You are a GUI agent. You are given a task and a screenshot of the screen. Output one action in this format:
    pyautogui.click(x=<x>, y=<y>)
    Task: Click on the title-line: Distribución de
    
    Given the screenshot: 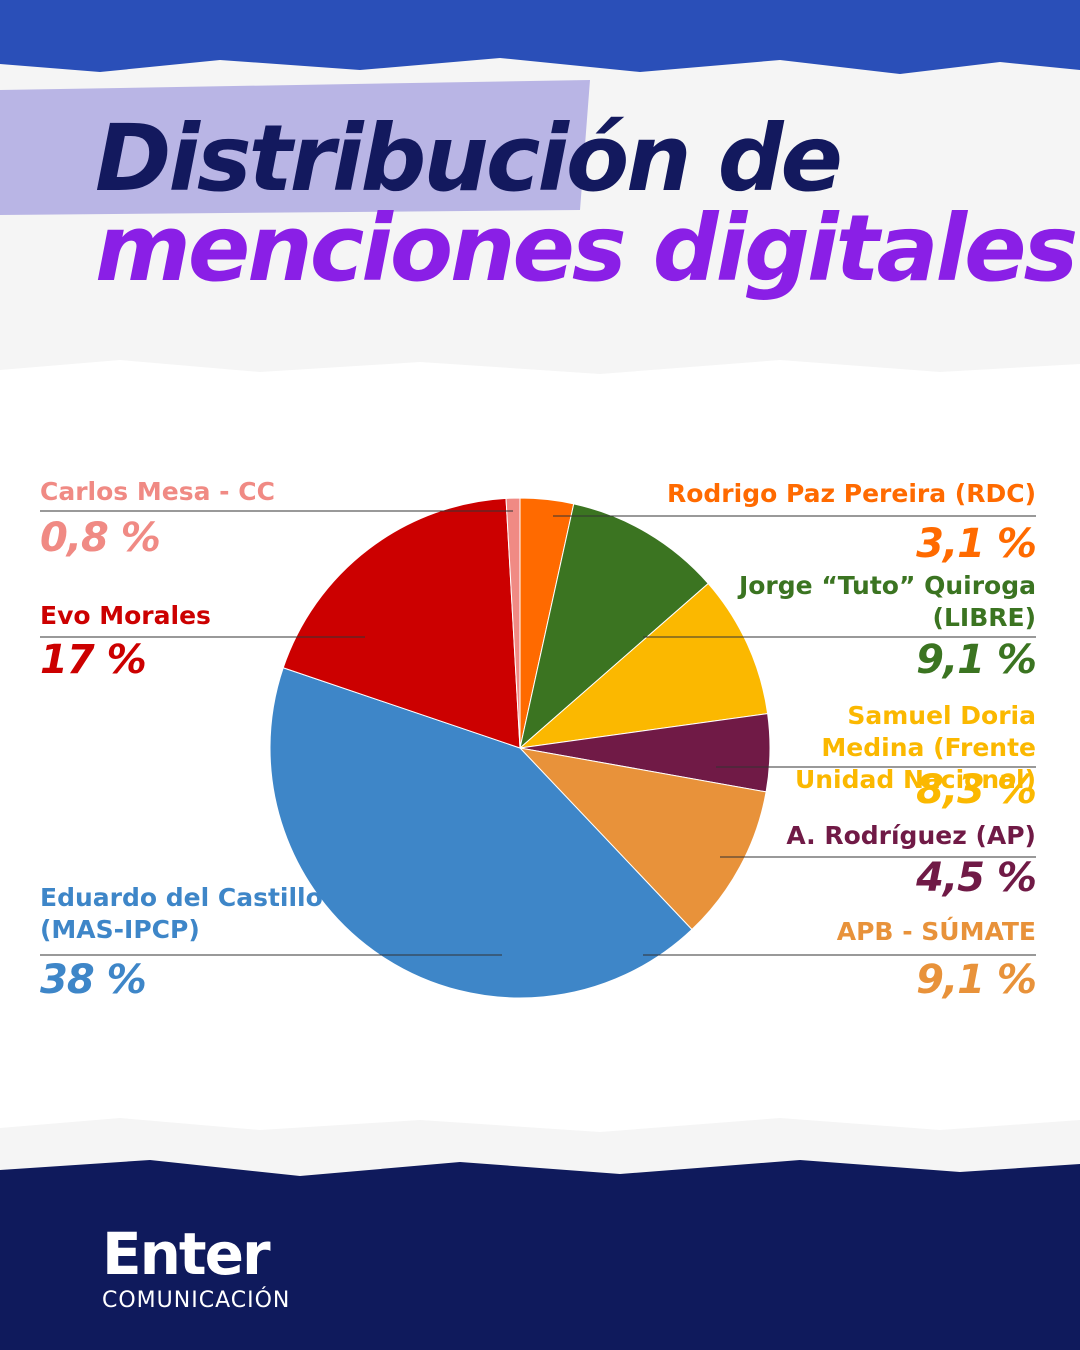 What is the action you would take?
    pyautogui.click(x=469, y=158)
    